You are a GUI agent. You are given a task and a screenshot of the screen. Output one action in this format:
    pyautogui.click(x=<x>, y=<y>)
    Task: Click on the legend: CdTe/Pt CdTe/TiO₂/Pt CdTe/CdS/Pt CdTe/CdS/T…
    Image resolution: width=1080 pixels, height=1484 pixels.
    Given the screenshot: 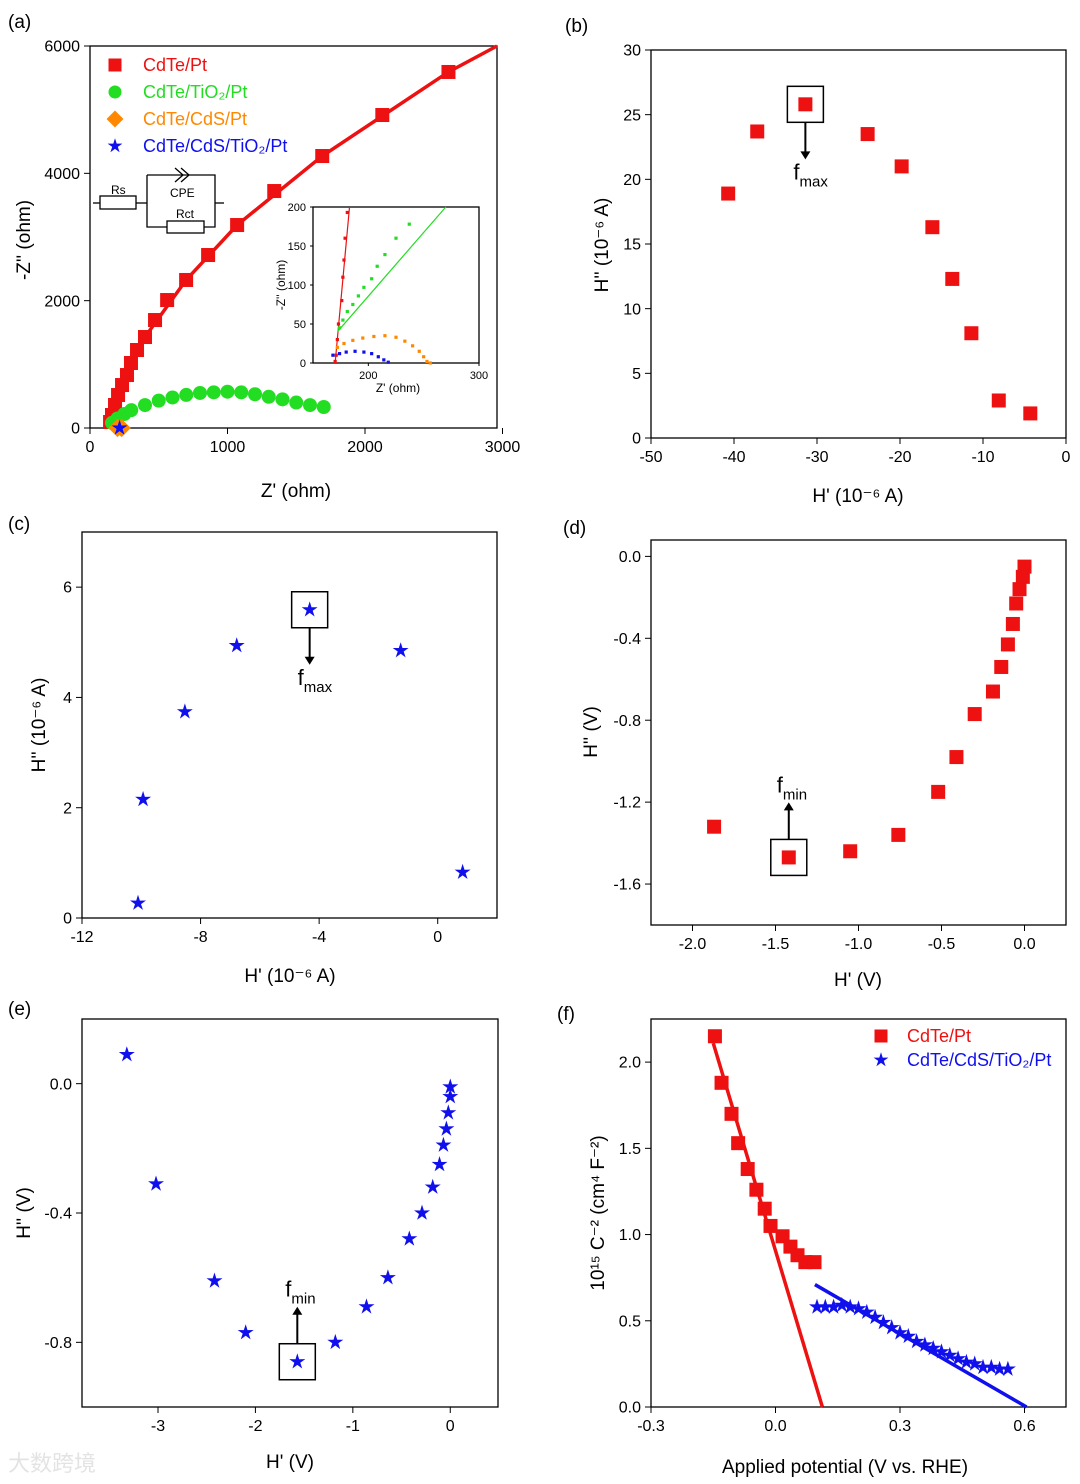 What is the action you would take?
    pyautogui.click(x=196, y=105)
    